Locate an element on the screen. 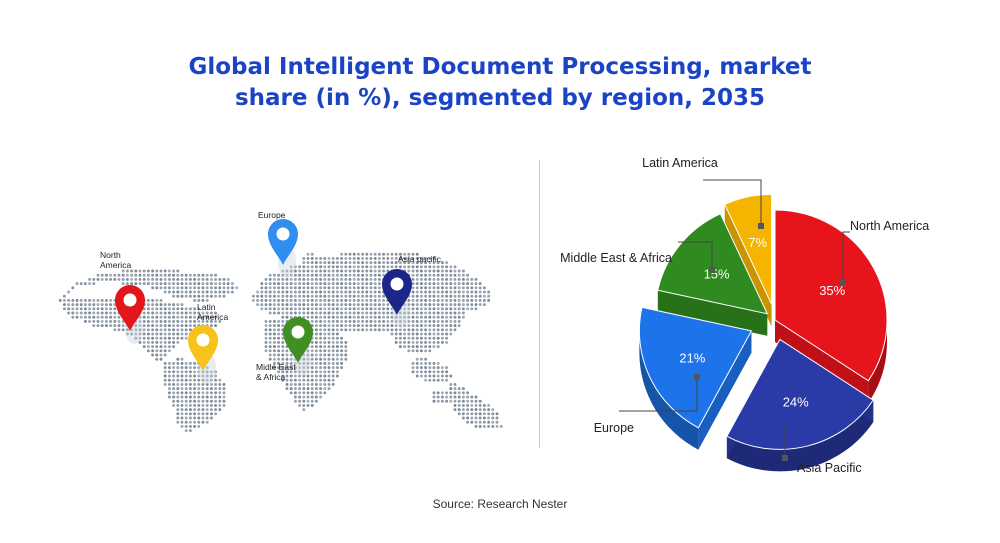  map-pin-europe is located at coordinates (283, 242).